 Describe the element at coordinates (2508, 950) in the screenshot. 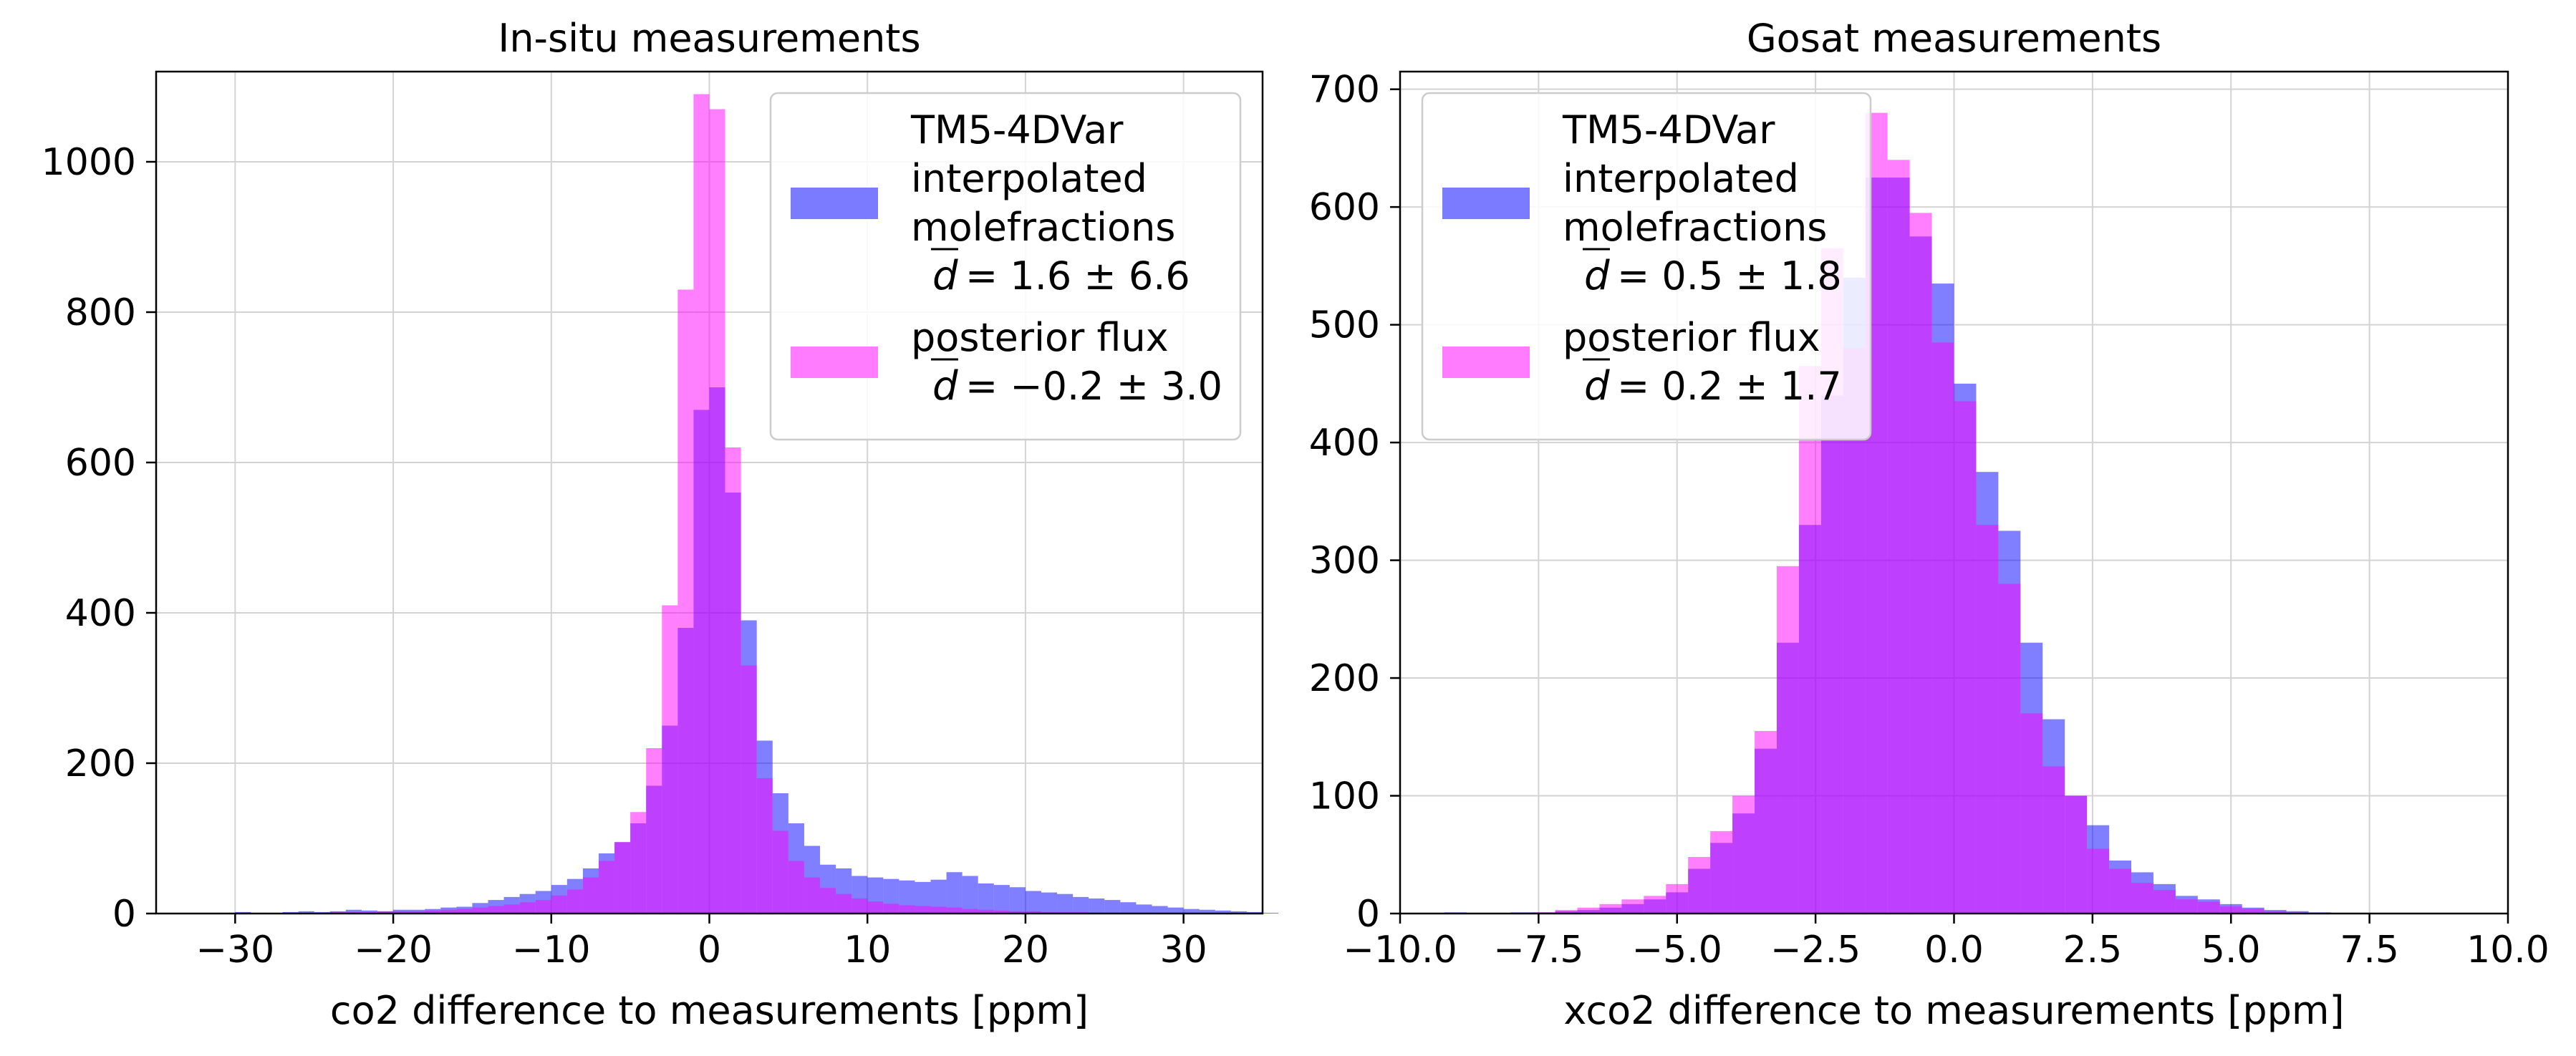

I see `x-tick-label: 10.0` at that location.